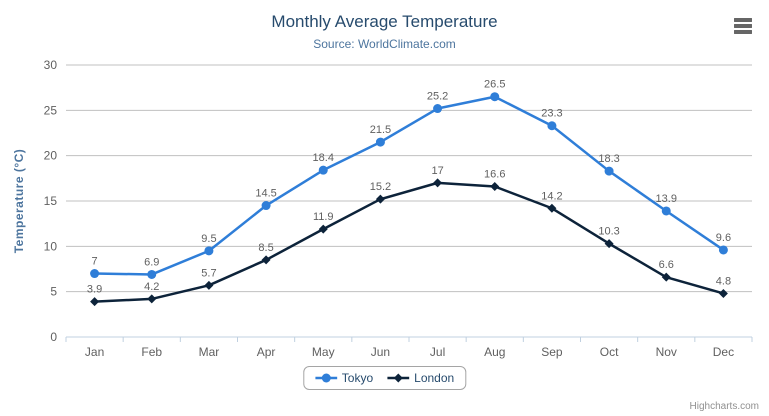 This screenshot has height=416, width=769. I want to click on data-label-tokyo: 21.5, so click(380, 130).